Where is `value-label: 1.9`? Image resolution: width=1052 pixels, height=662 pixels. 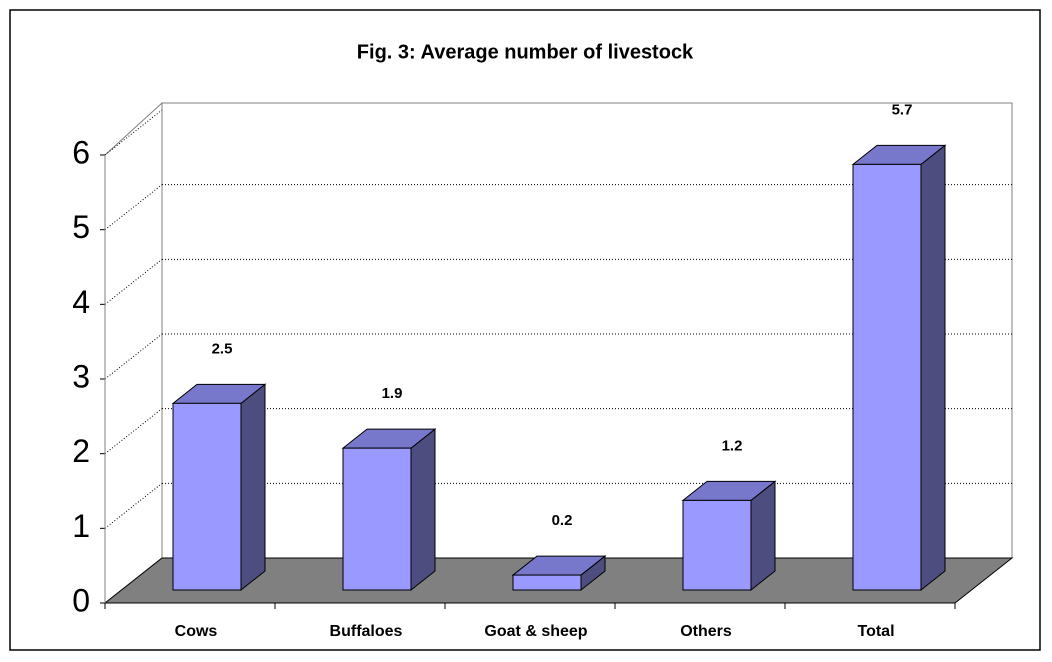 value-label: 1.9 is located at coordinates (392, 393).